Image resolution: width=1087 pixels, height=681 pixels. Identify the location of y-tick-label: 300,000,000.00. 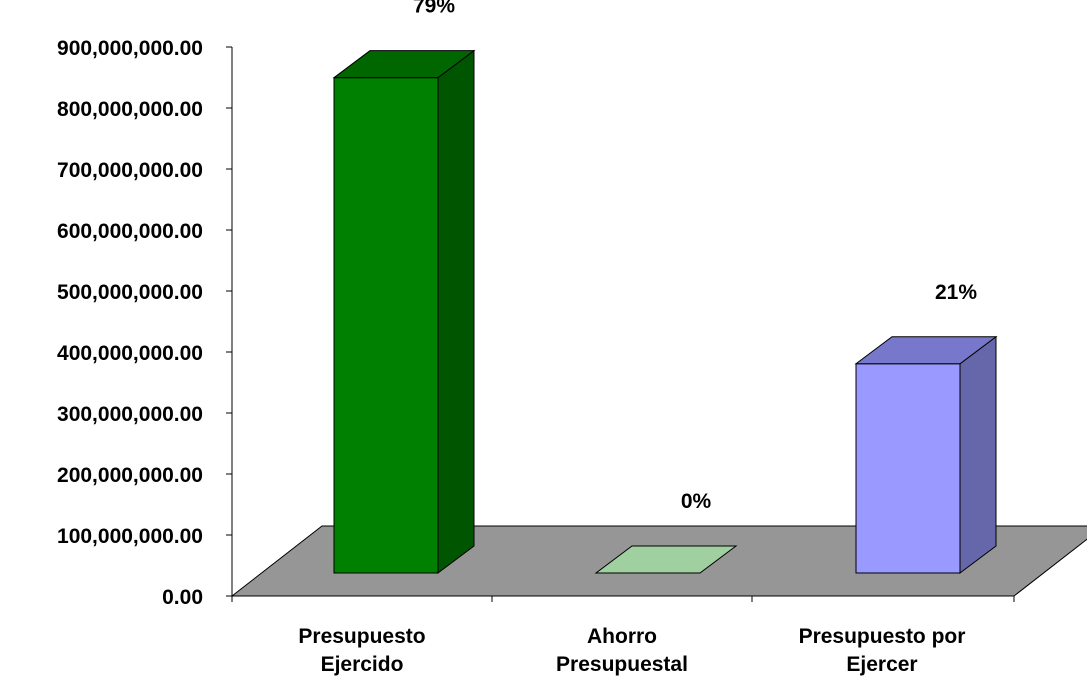
(130, 414).